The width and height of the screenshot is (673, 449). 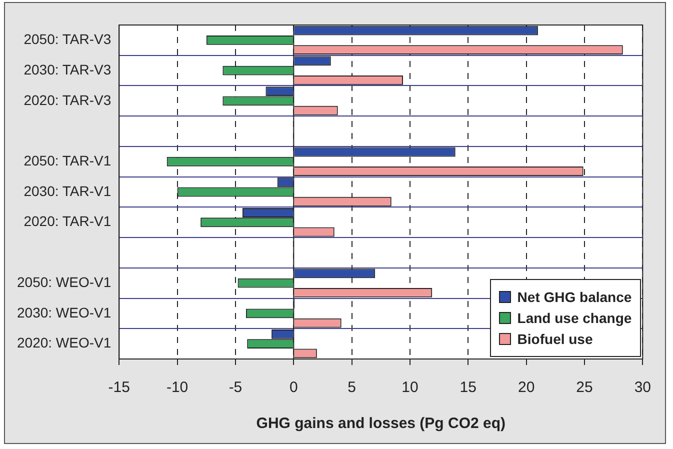 What do you see at coordinates (468, 387) in the screenshot?
I see `x-tick-label: 15` at bounding box center [468, 387].